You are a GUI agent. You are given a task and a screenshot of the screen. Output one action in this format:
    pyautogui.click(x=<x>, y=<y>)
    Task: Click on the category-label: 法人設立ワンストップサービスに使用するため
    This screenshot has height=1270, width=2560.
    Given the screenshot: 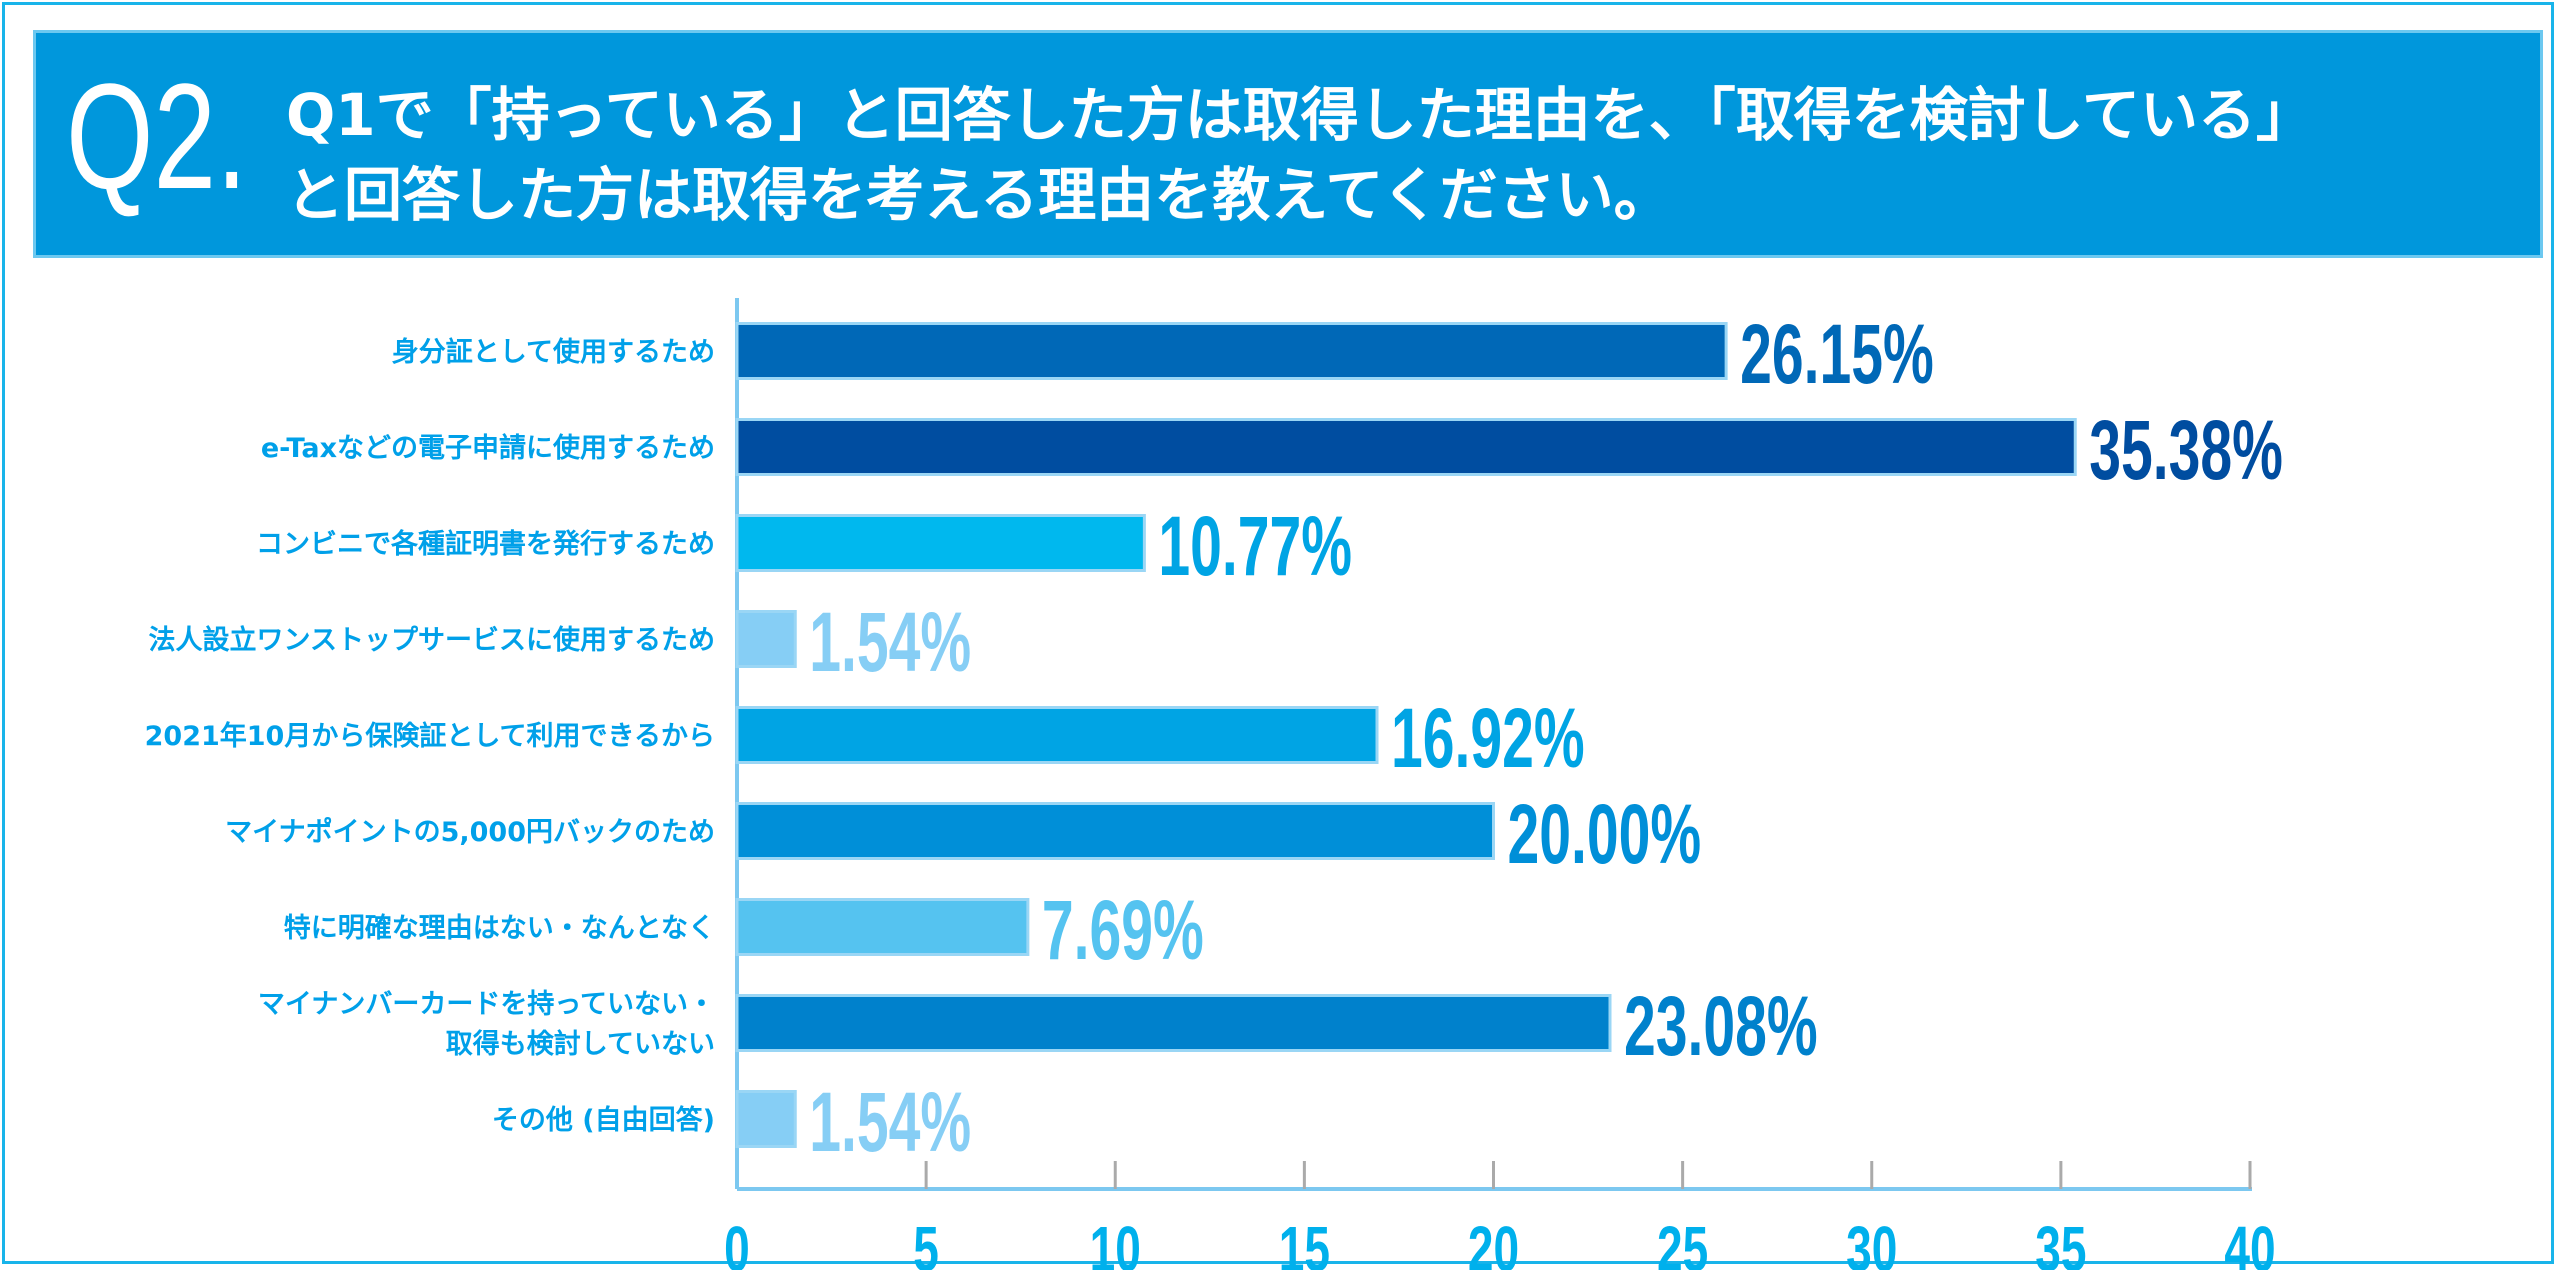 What is the action you would take?
    pyautogui.click(x=432, y=640)
    